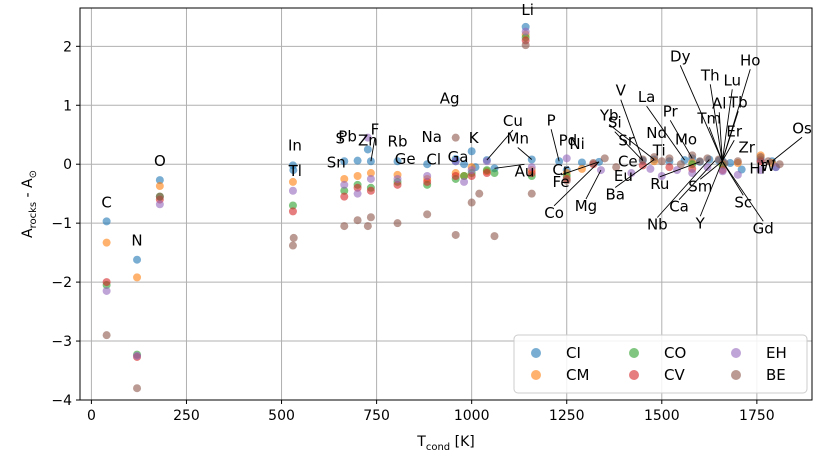 The image size is (830, 475). Describe the element at coordinates (375, 129) in the screenshot. I see `point-label: F` at that location.